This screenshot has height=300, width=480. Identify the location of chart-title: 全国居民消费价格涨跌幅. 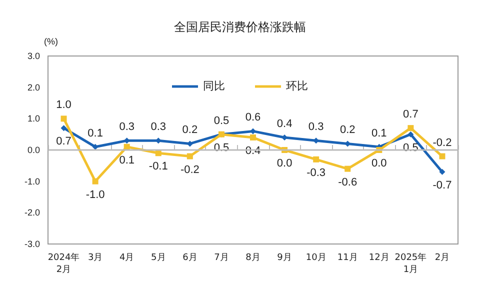
(240, 27).